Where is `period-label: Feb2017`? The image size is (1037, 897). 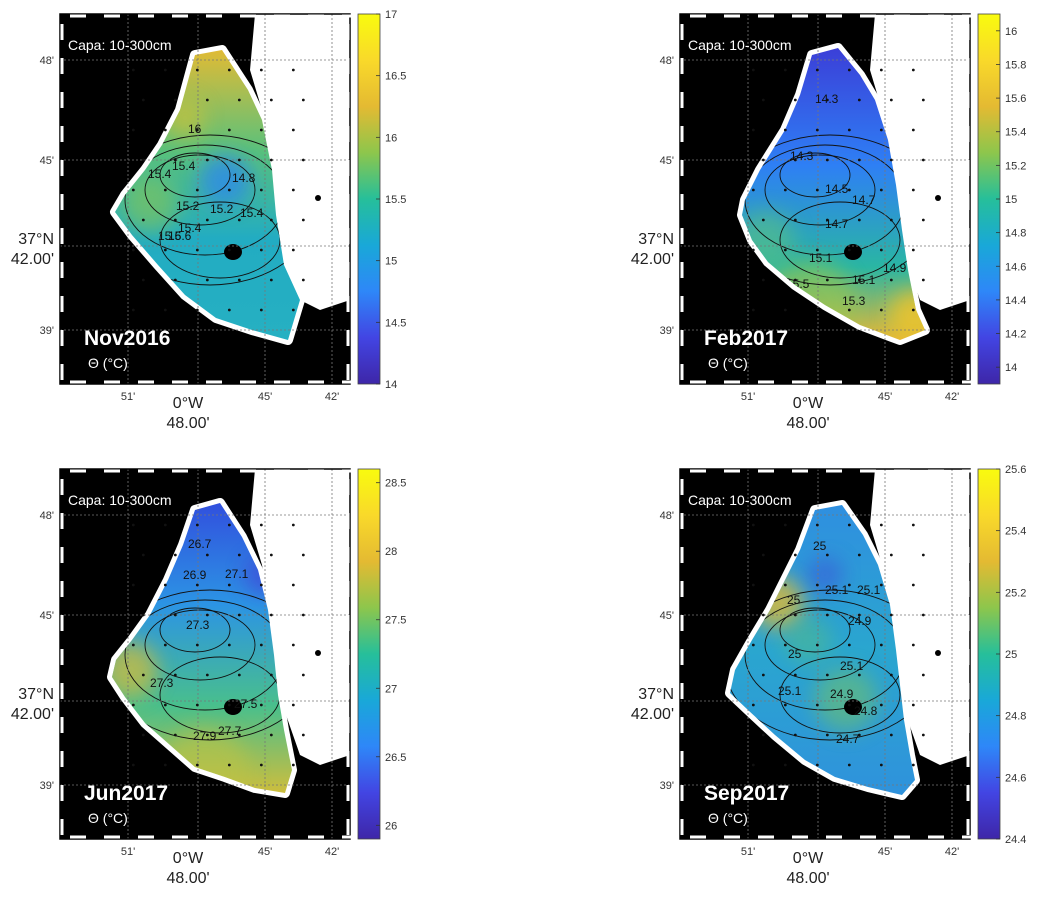 period-label: Feb2017 is located at coordinates (746, 338).